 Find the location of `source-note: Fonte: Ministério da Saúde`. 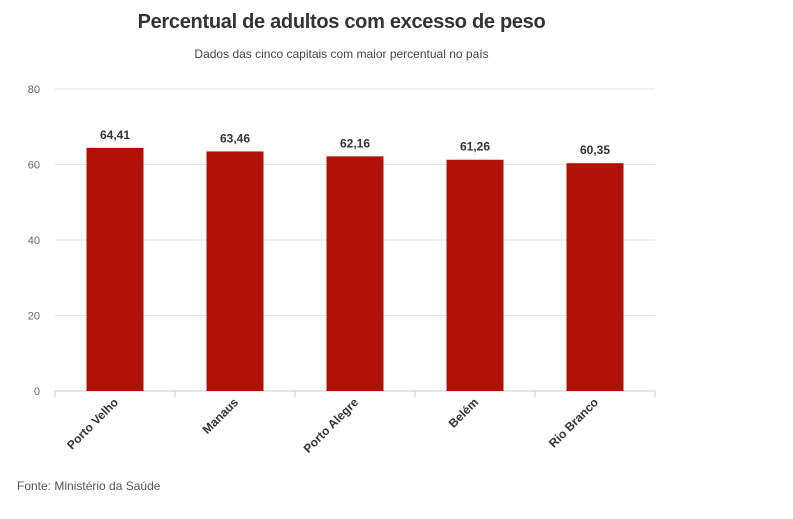

source-note: Fonte: Ministério da Saúde is located at coordinates (89, 486).